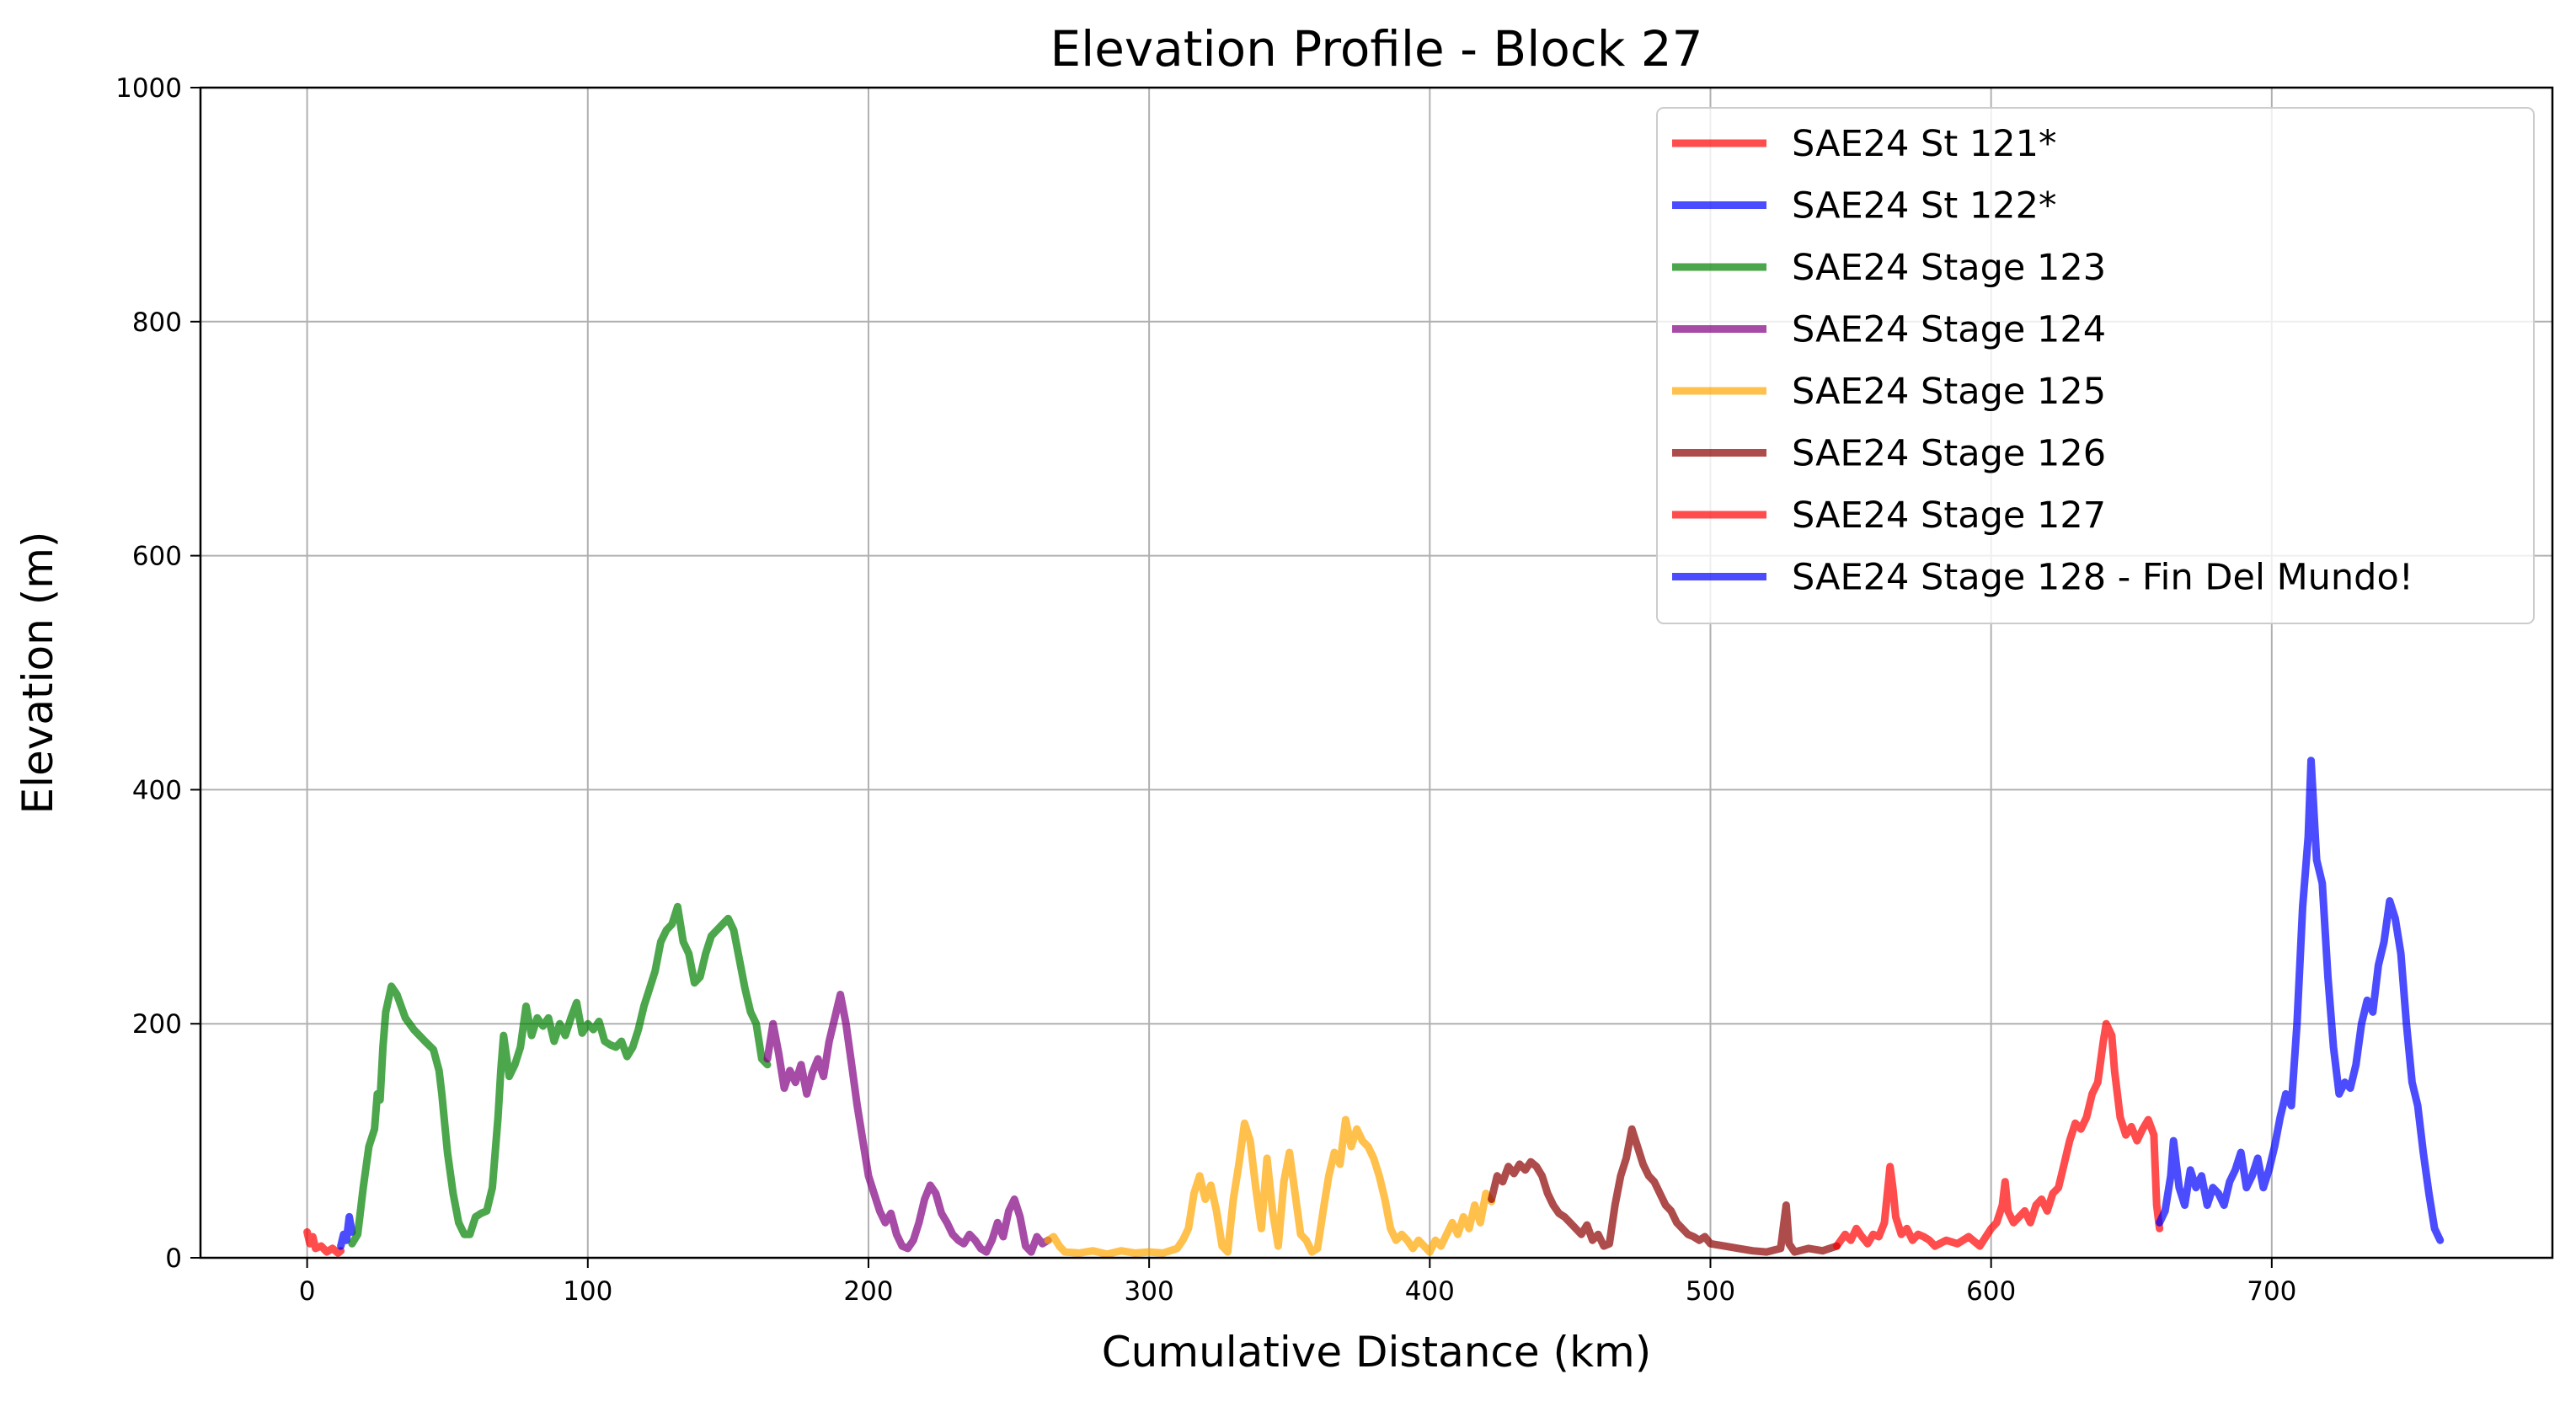 This screenshot has width=2576, height=1401. Describe the element at coordinates (2102, 578) in the screenshot. I see `legend-label-7: SAE24 Stage 128 - Fin Del Mundo!` at that location.